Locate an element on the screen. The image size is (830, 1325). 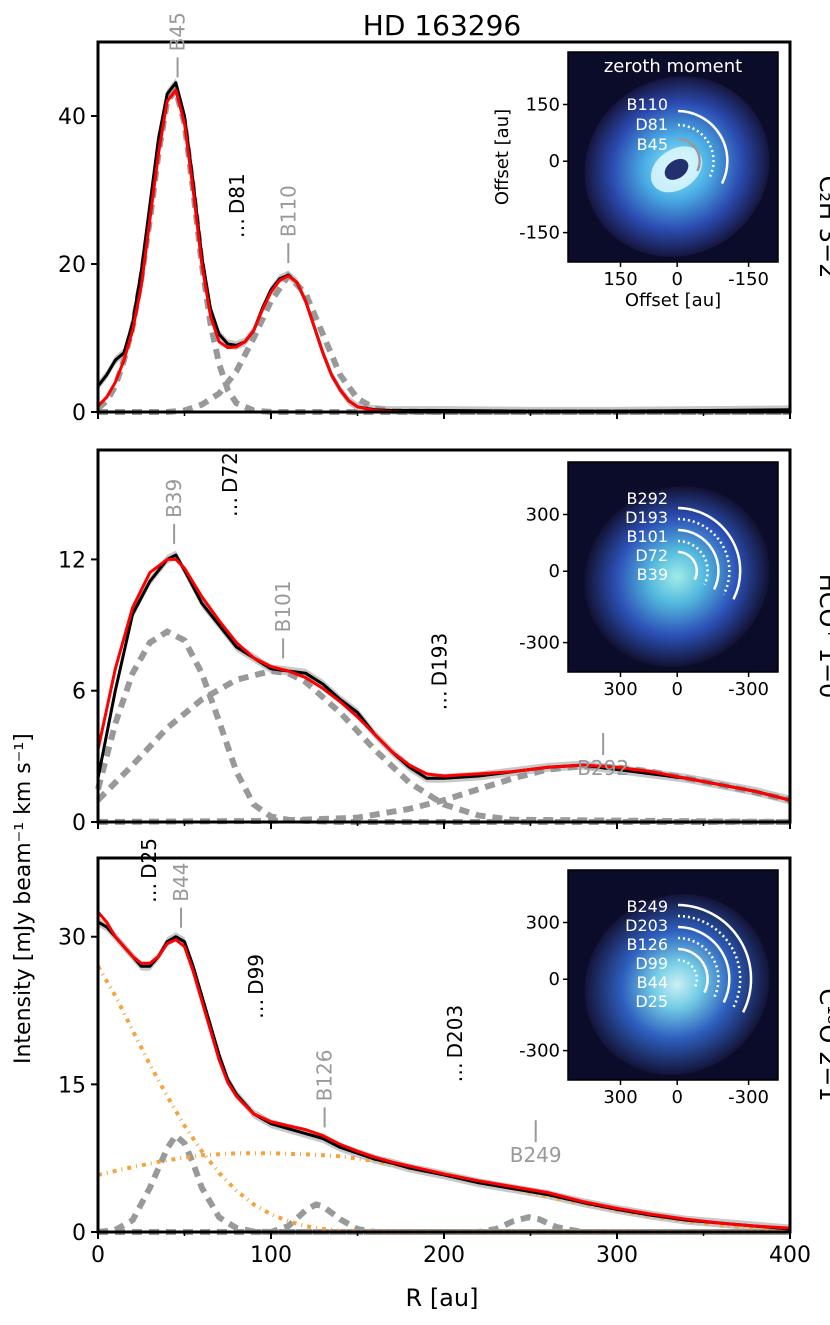
inset-label-b126: B126 is located at coordinates (647, 944).